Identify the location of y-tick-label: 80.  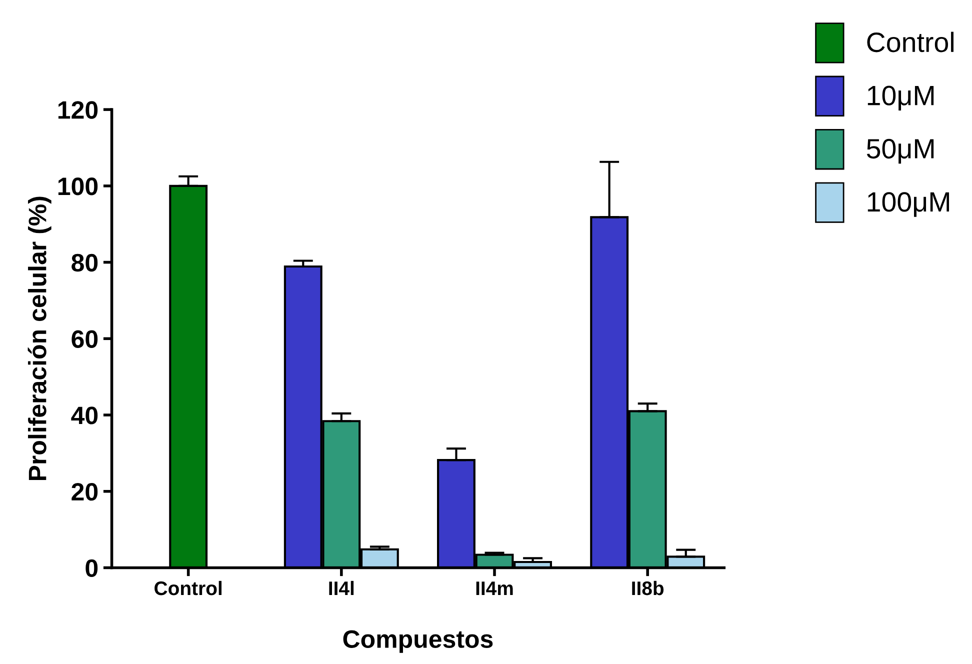
(85, 263).